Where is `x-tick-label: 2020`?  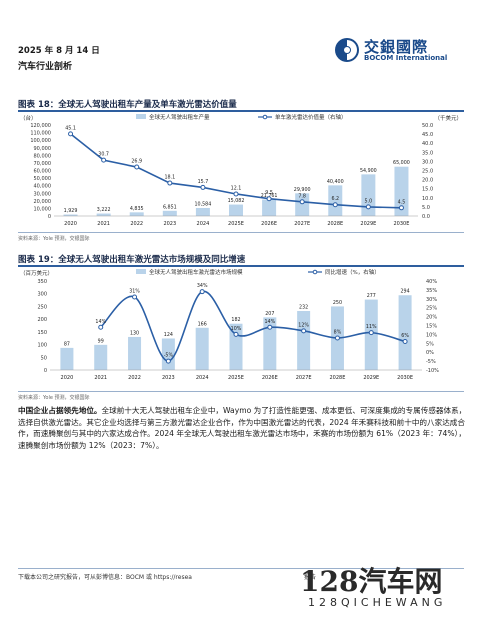
x-tick-label: 2020 is located at coordinates (70, 224).